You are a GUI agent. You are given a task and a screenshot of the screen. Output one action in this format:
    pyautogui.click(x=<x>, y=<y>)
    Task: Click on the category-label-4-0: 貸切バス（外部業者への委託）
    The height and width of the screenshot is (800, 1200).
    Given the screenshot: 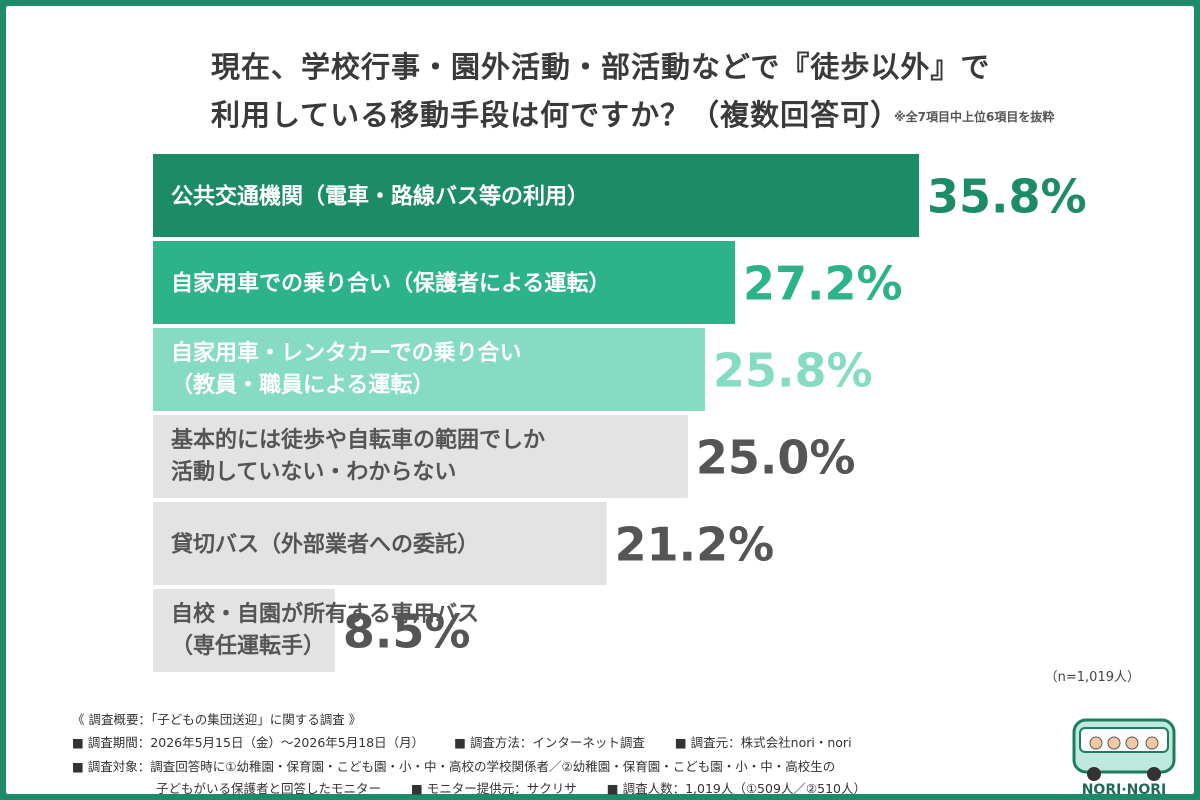 What is the action you would take?
    pyautogui.click(x=324, y=545)
    